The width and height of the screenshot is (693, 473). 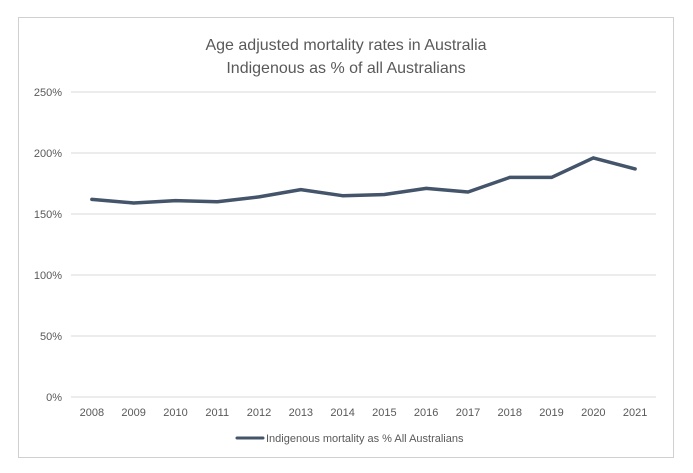 I want to click on x-tick-label: 2014, so click(x=342, y=413).